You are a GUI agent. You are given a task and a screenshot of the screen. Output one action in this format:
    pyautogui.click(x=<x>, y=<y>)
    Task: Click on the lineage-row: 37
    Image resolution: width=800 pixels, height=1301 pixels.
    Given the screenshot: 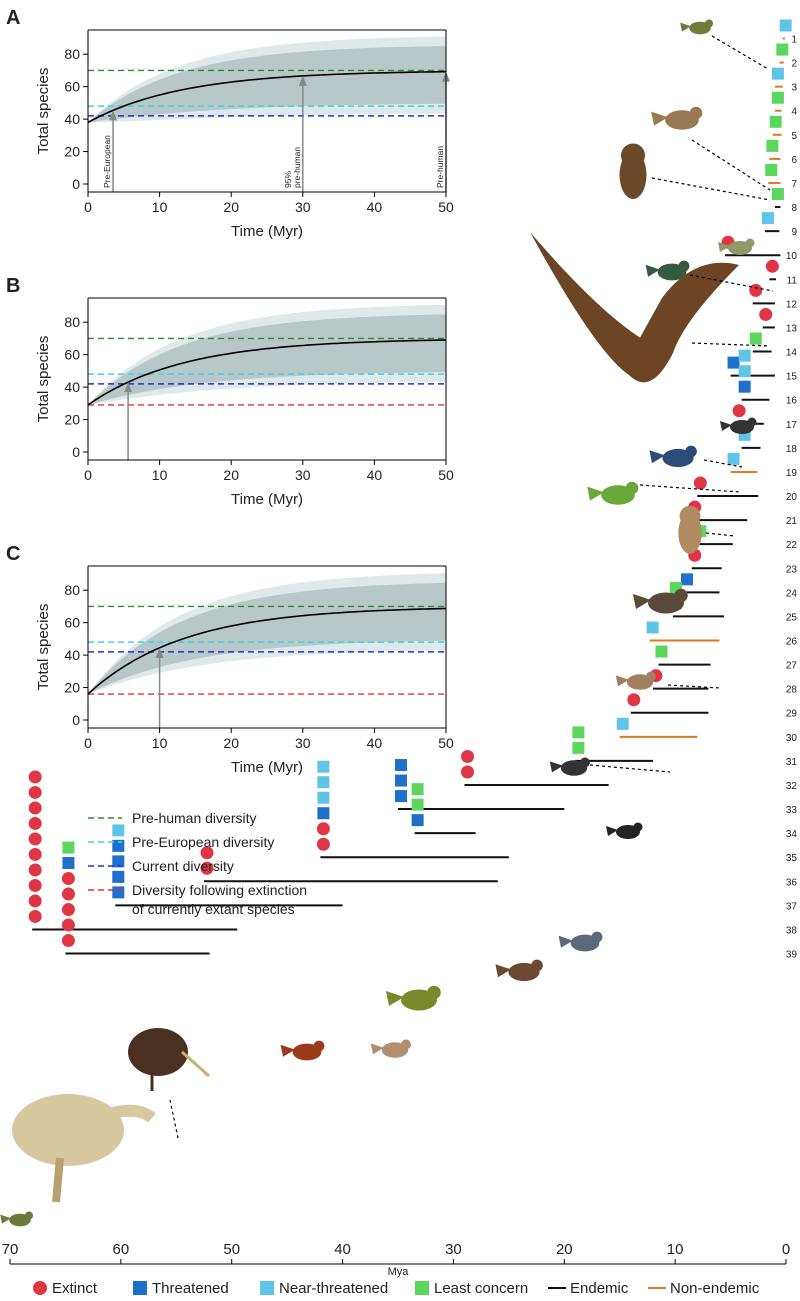 What is the action you would take?
    pyautogui.click(x=454, y=868)
    